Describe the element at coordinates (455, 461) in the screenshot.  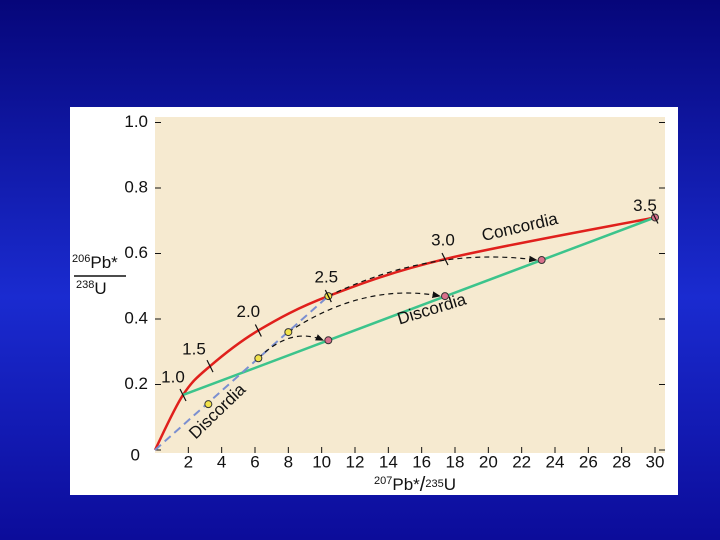
I see `x-tick-label: 18` at that location.